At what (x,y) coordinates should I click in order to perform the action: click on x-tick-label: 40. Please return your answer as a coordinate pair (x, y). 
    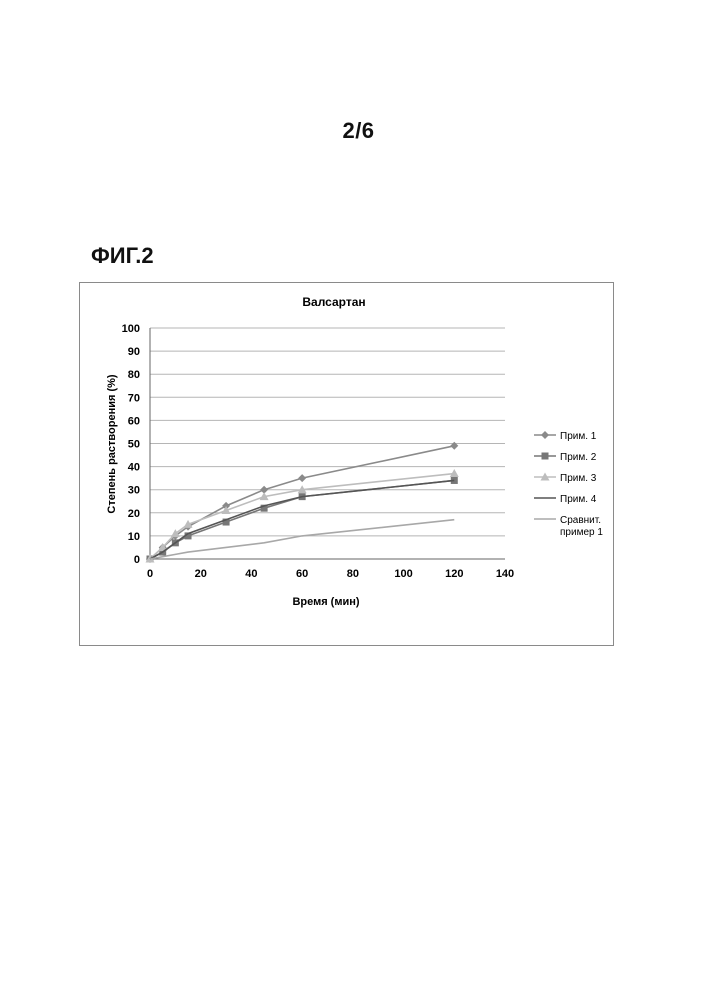
    Looking at the image, I should click on (251, 574).